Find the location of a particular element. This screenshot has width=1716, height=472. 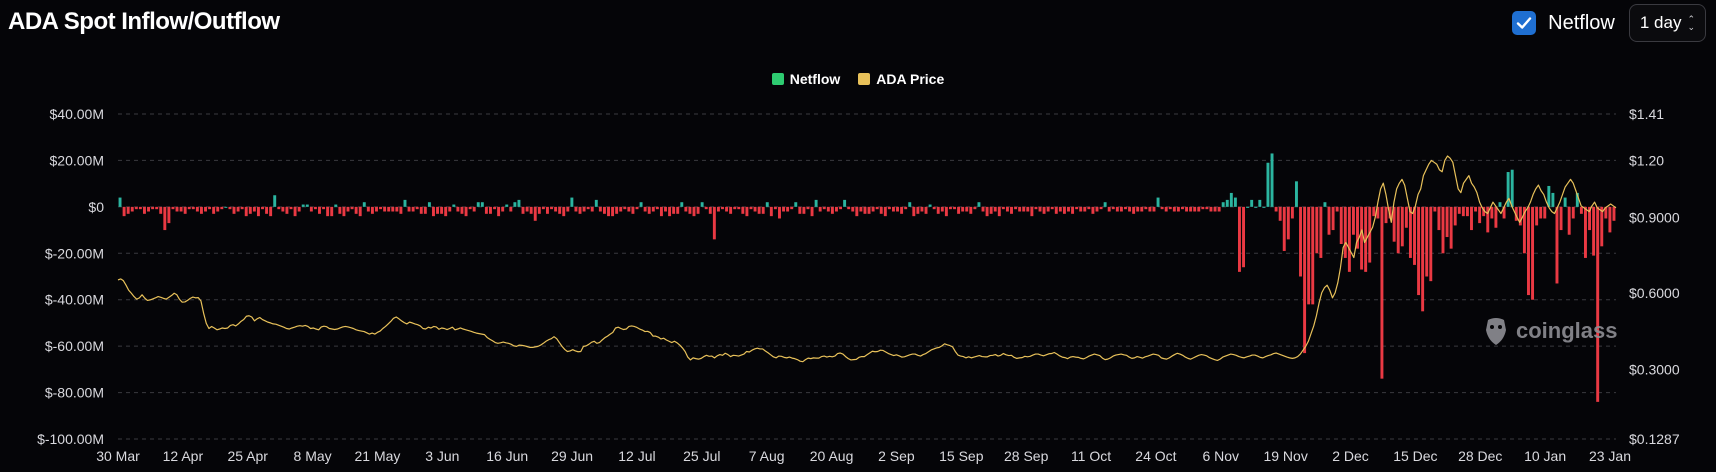

legend-swatch-netflow is located at coordinates (777, 79).